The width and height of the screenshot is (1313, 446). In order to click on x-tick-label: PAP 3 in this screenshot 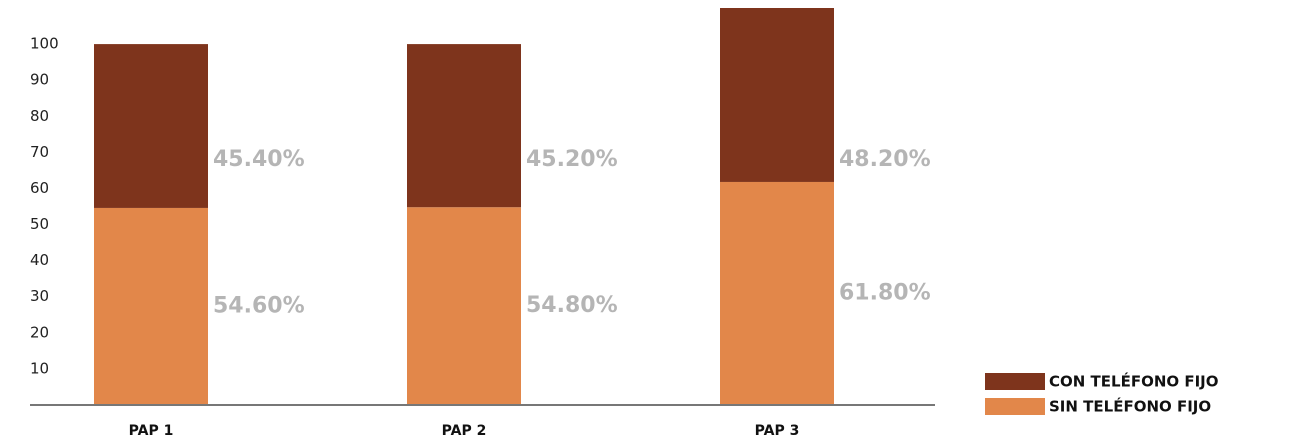, I will do `click(777, 431)`.